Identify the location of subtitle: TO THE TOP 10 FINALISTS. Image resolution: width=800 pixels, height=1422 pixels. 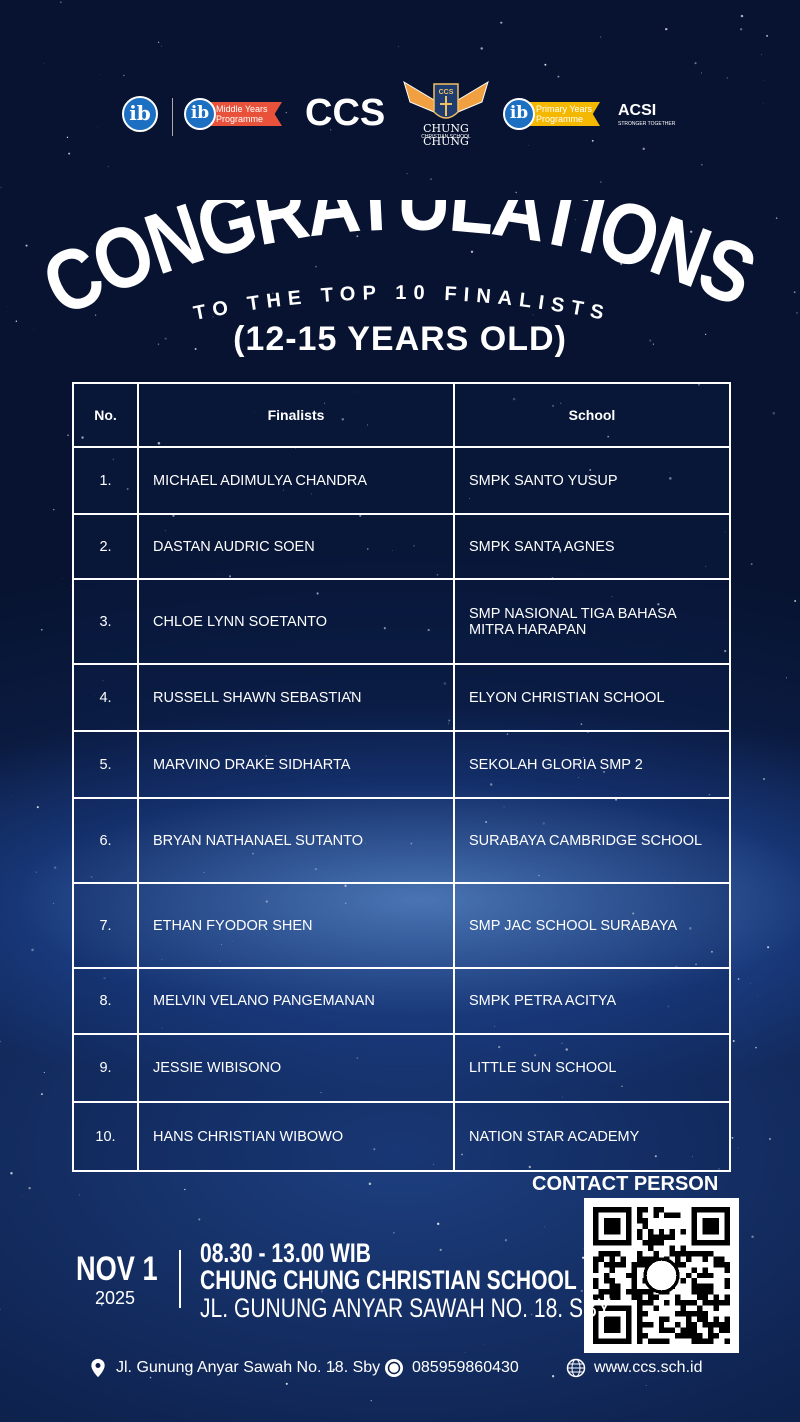
(400, 303).